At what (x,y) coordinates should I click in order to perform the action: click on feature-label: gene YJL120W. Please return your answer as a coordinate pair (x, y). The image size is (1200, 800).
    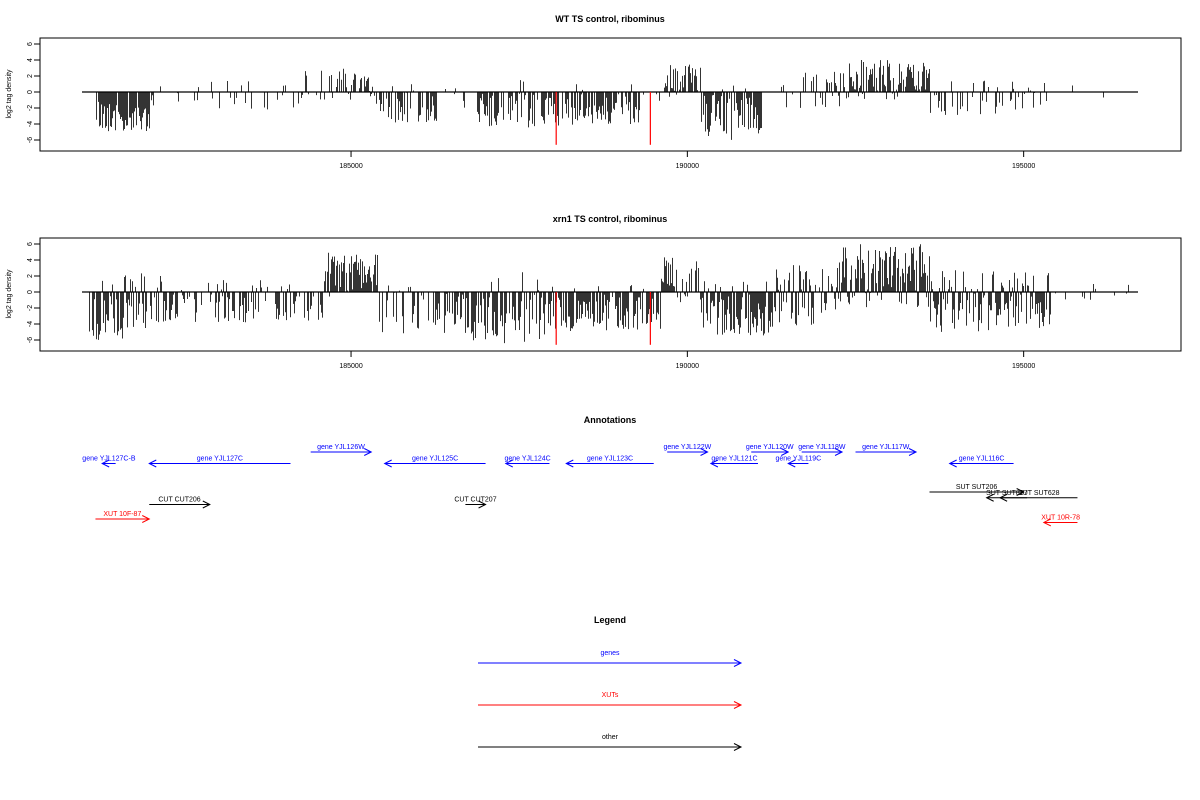
    Looking at the image, I should click on (770, 447).